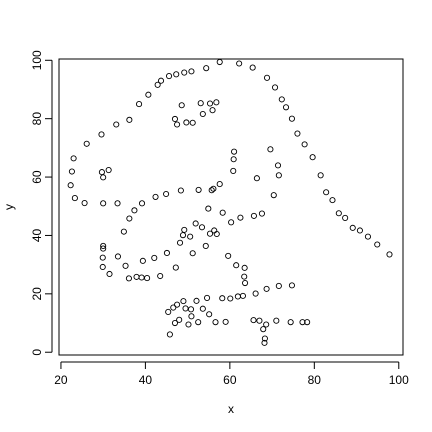  What do you see at coordinates (37, 235) in the screenshot?
I see `y-tick-label: 40` at bounding box center [37, 235].